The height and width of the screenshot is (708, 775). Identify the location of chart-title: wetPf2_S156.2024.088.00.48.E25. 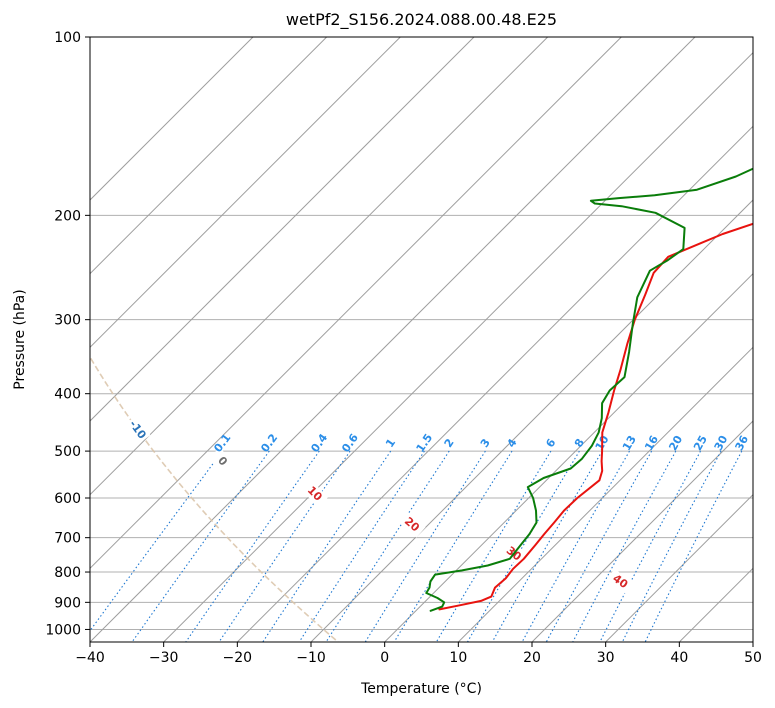
(421, 20).